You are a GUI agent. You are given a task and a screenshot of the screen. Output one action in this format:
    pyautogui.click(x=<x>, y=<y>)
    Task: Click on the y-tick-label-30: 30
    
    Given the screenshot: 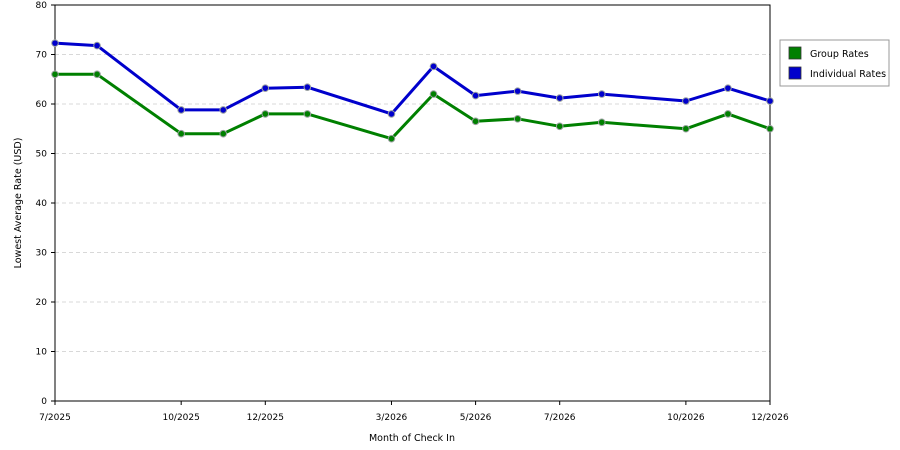 What is the action you would take?
    pyautogui.click(x=42, y=254)
    